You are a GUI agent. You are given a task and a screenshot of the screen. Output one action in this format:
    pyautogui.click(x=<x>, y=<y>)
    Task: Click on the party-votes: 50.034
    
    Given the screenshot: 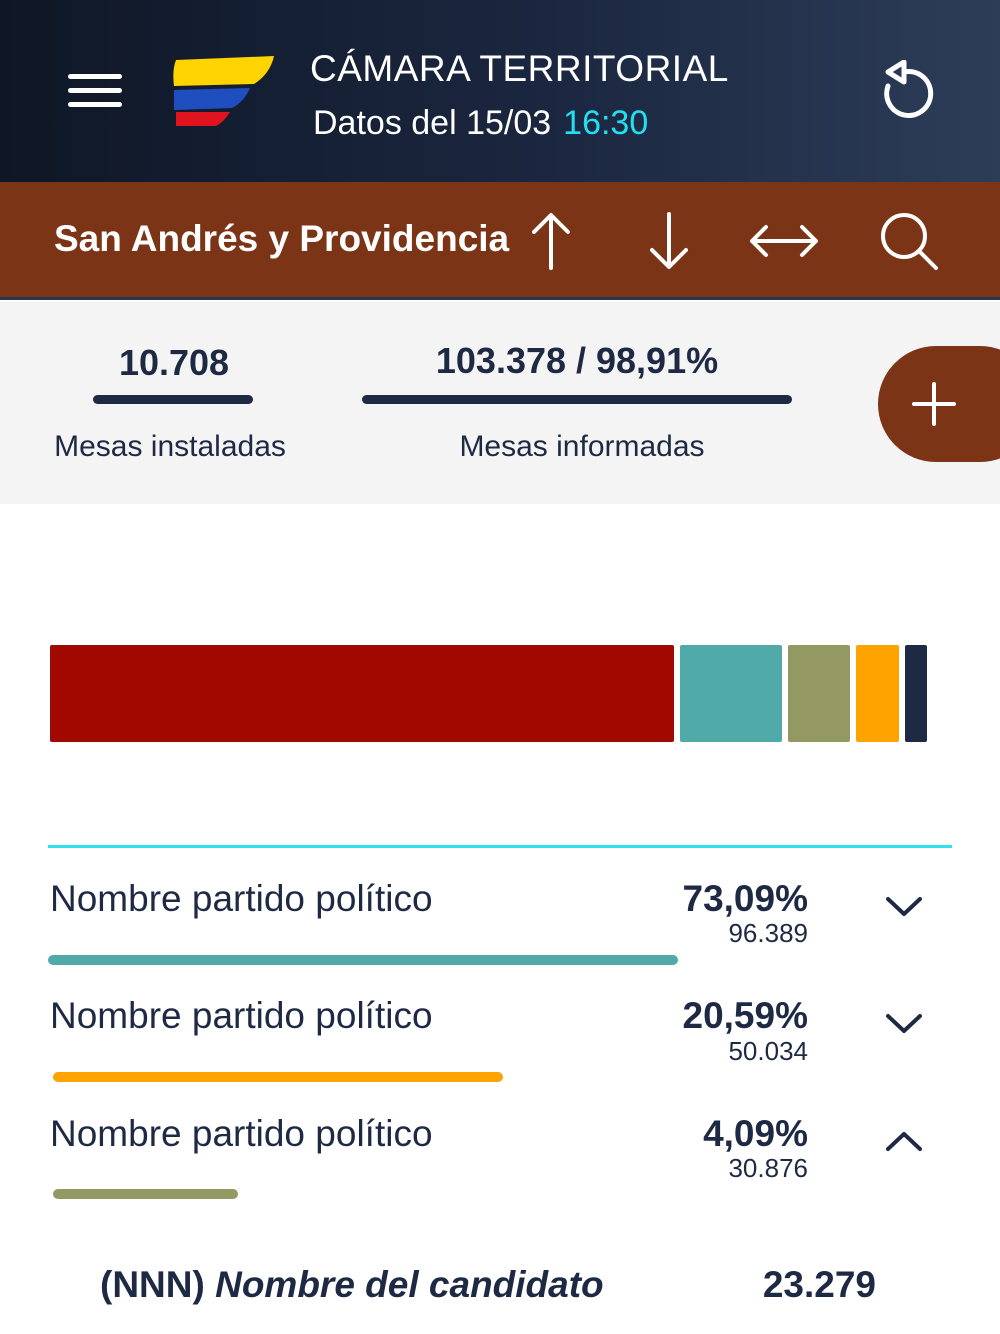 What is the action you would take?
    pyautogui.click(x=768, y=1051)
    